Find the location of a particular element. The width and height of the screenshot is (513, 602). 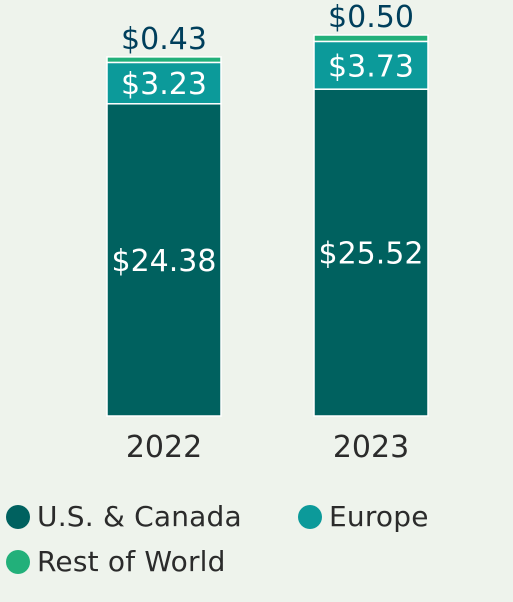

legend-swatch-us-canada is located at coordinates (18, 516).